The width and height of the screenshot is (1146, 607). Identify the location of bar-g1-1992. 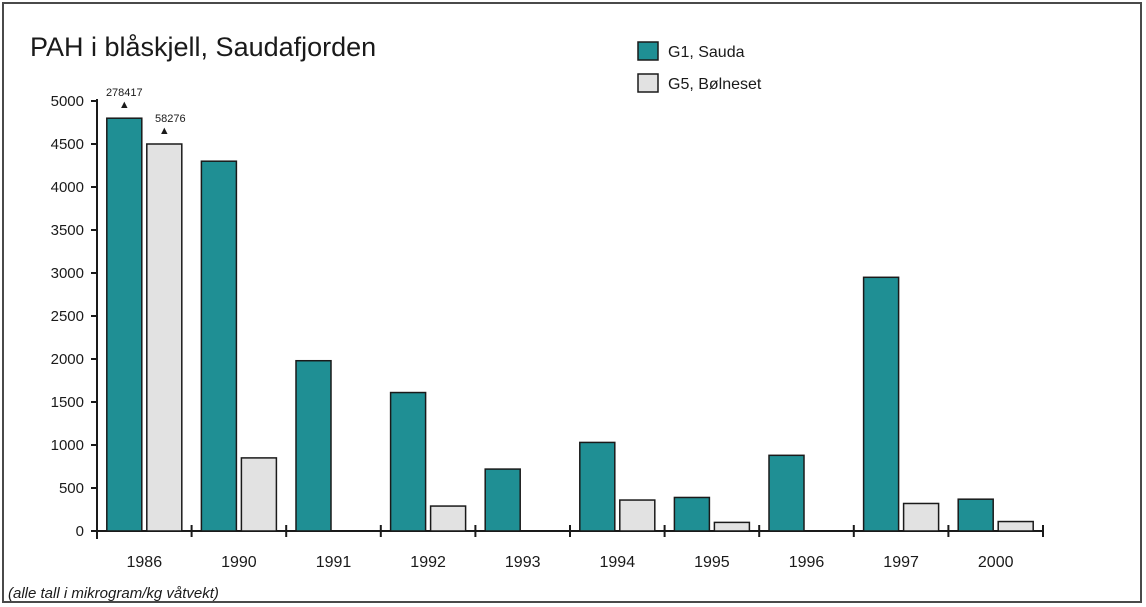
(408, 462).